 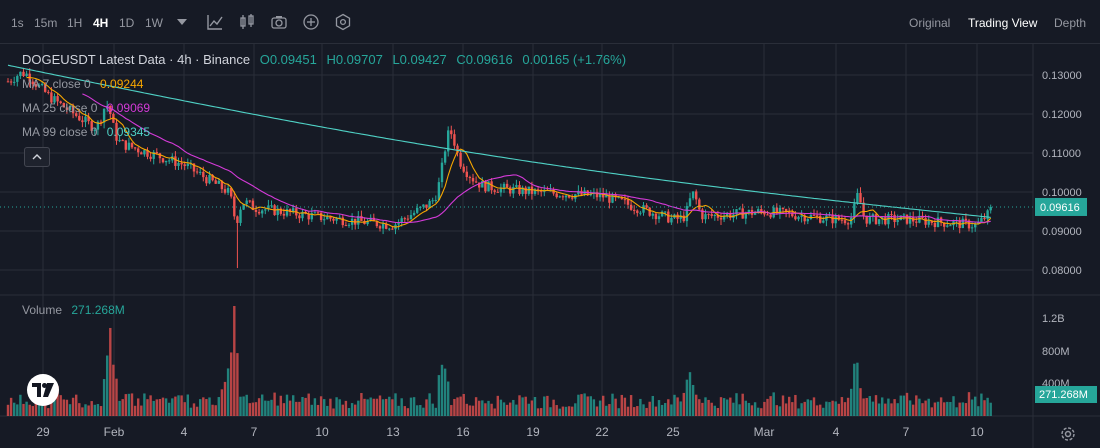 What do you see at coordinates (977, 432) in the screenshot?
I see `time-tick-label: 10` at bounding box center [977, 432].